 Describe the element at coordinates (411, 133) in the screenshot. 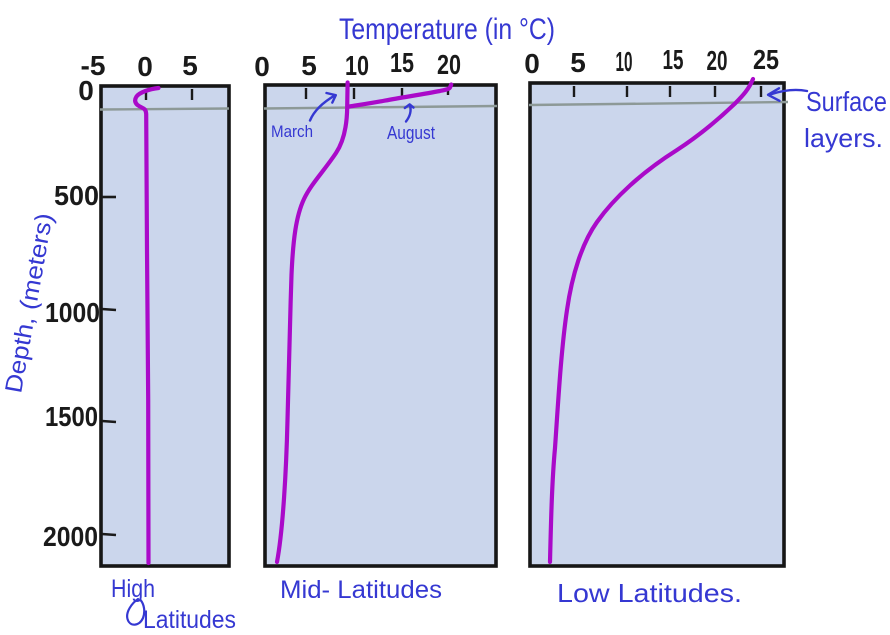

I see `svg-text: August` at that location.